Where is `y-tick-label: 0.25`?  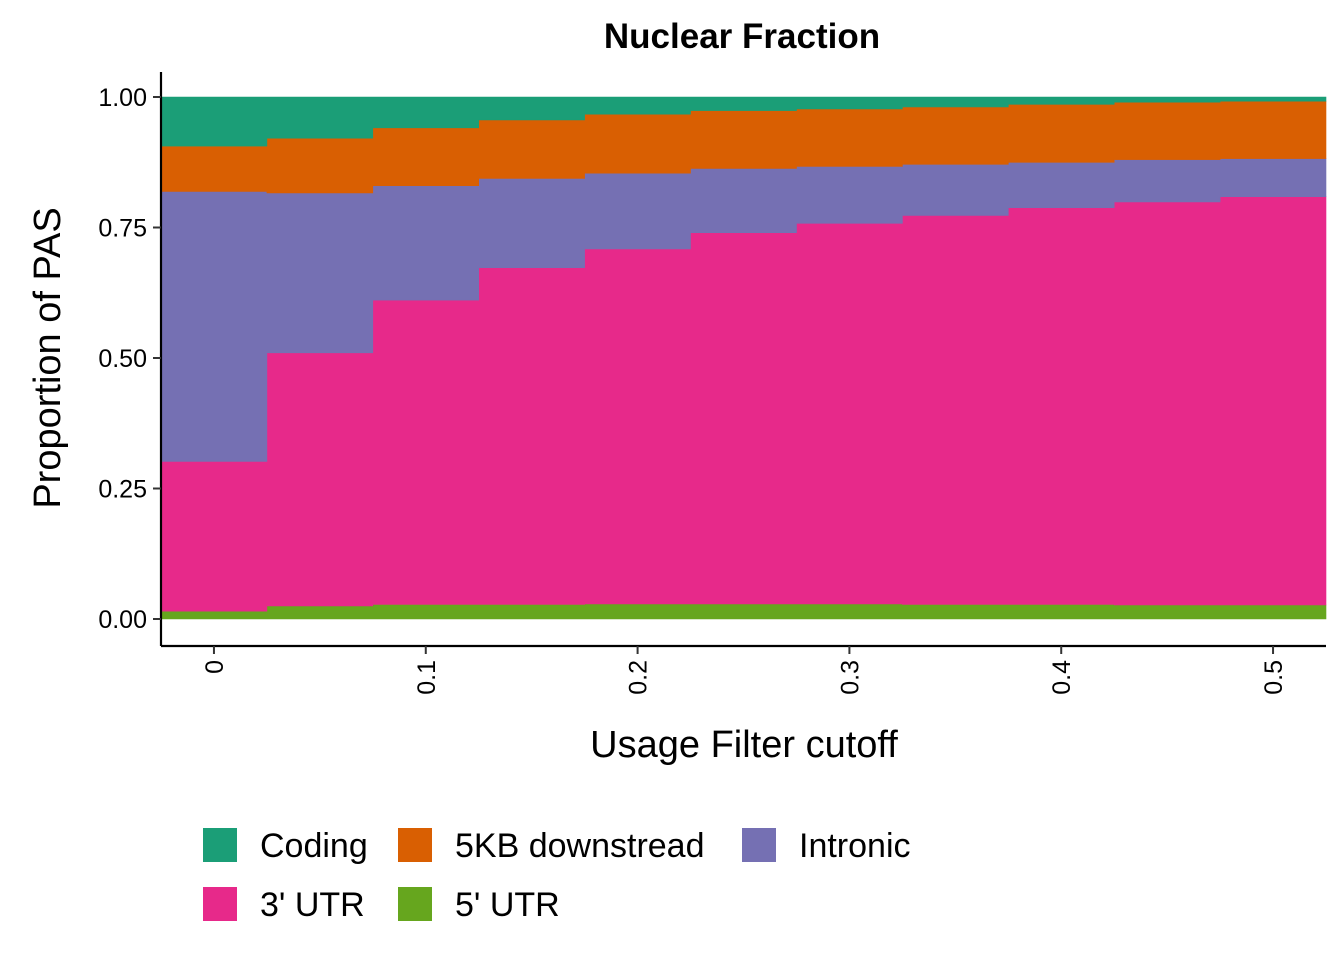
y-tick-label: 0.25 is located at coordinates (122, 490).